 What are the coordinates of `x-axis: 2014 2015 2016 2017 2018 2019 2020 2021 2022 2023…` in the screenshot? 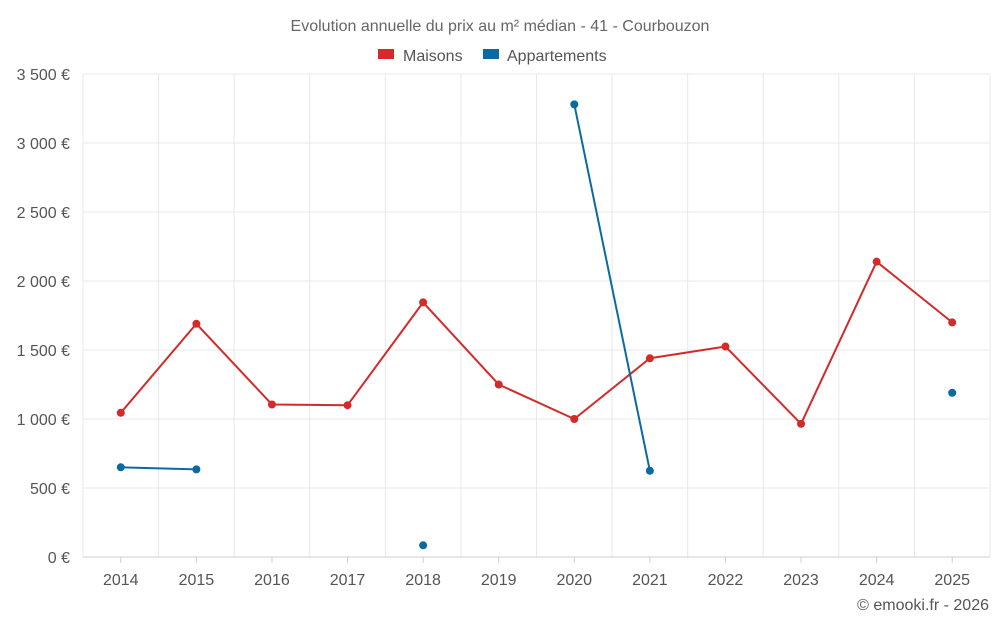 It's located at (536, 572).